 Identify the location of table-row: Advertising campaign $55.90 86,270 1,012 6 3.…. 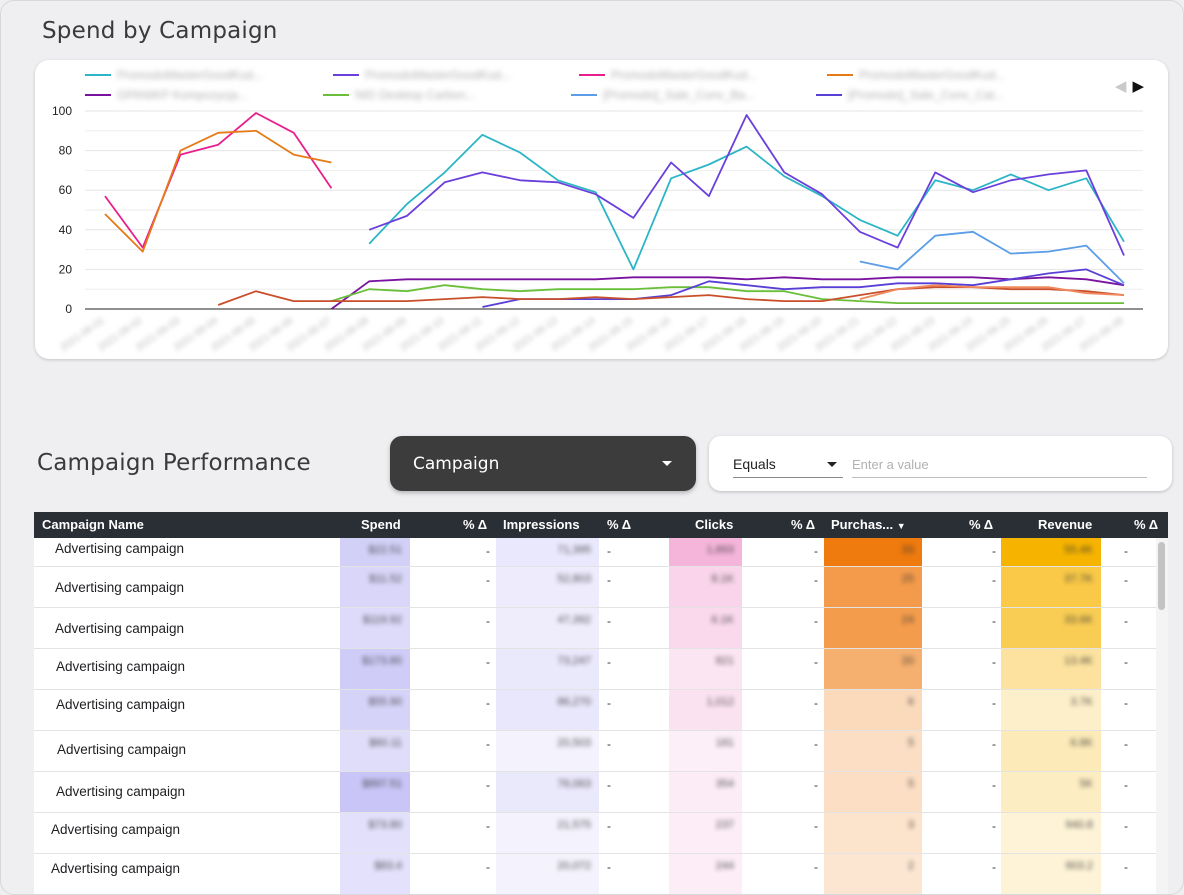
(595, 710).